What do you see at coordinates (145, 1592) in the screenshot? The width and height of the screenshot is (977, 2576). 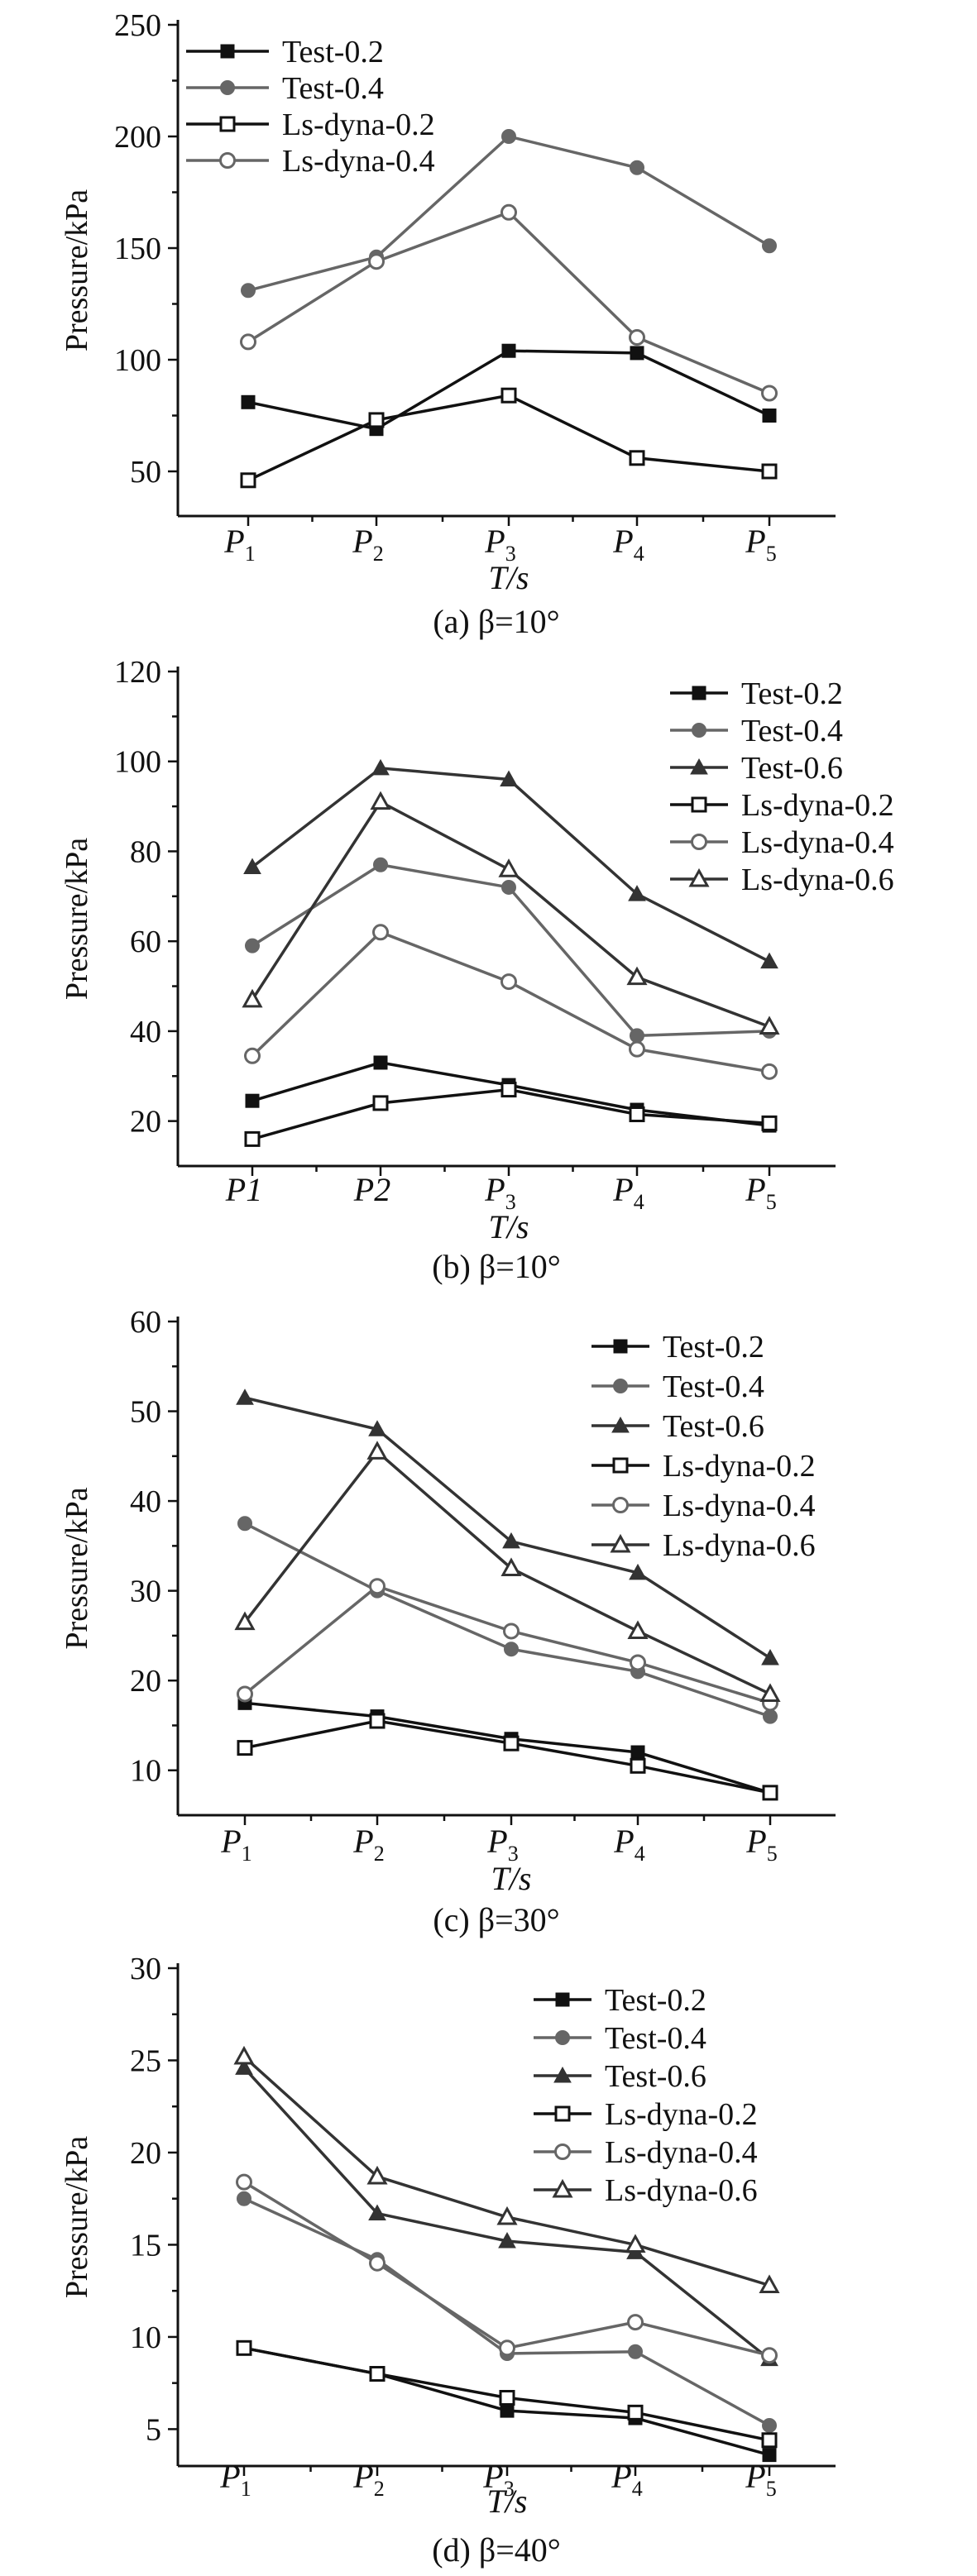 I see `y-tick-label: 30` at bounding box center [145, 1592].